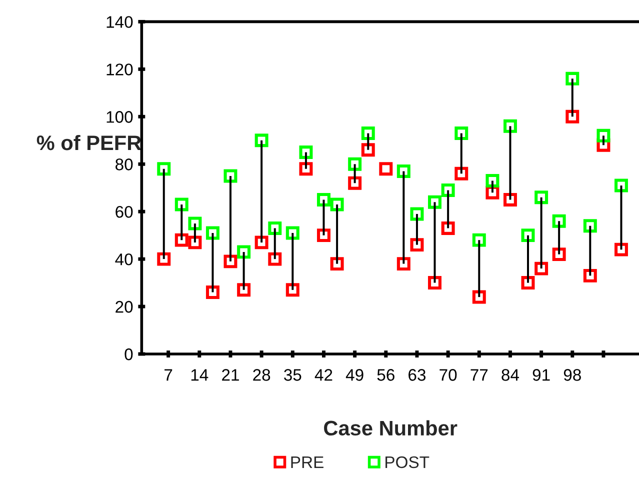 This screenshot has width=639, height=478. I want to click on x-tick-label: 77, so click(479, 375).